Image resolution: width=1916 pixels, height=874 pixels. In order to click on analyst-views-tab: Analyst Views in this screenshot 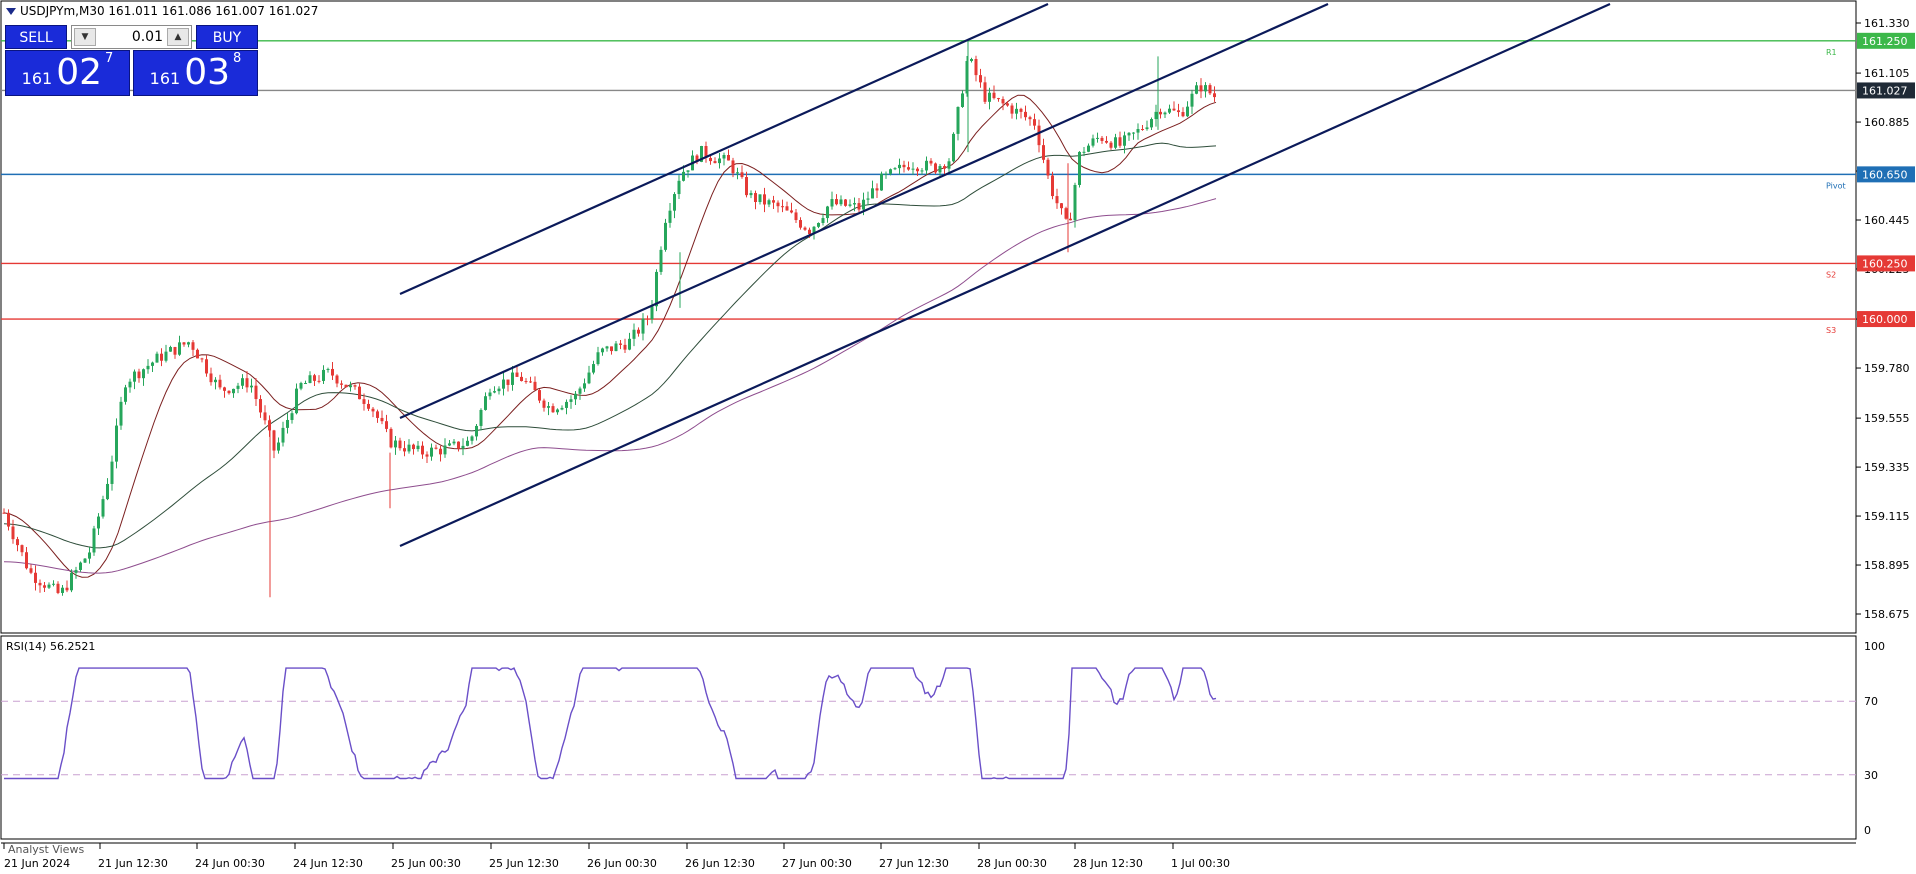, I will do `click(46, 849)`.